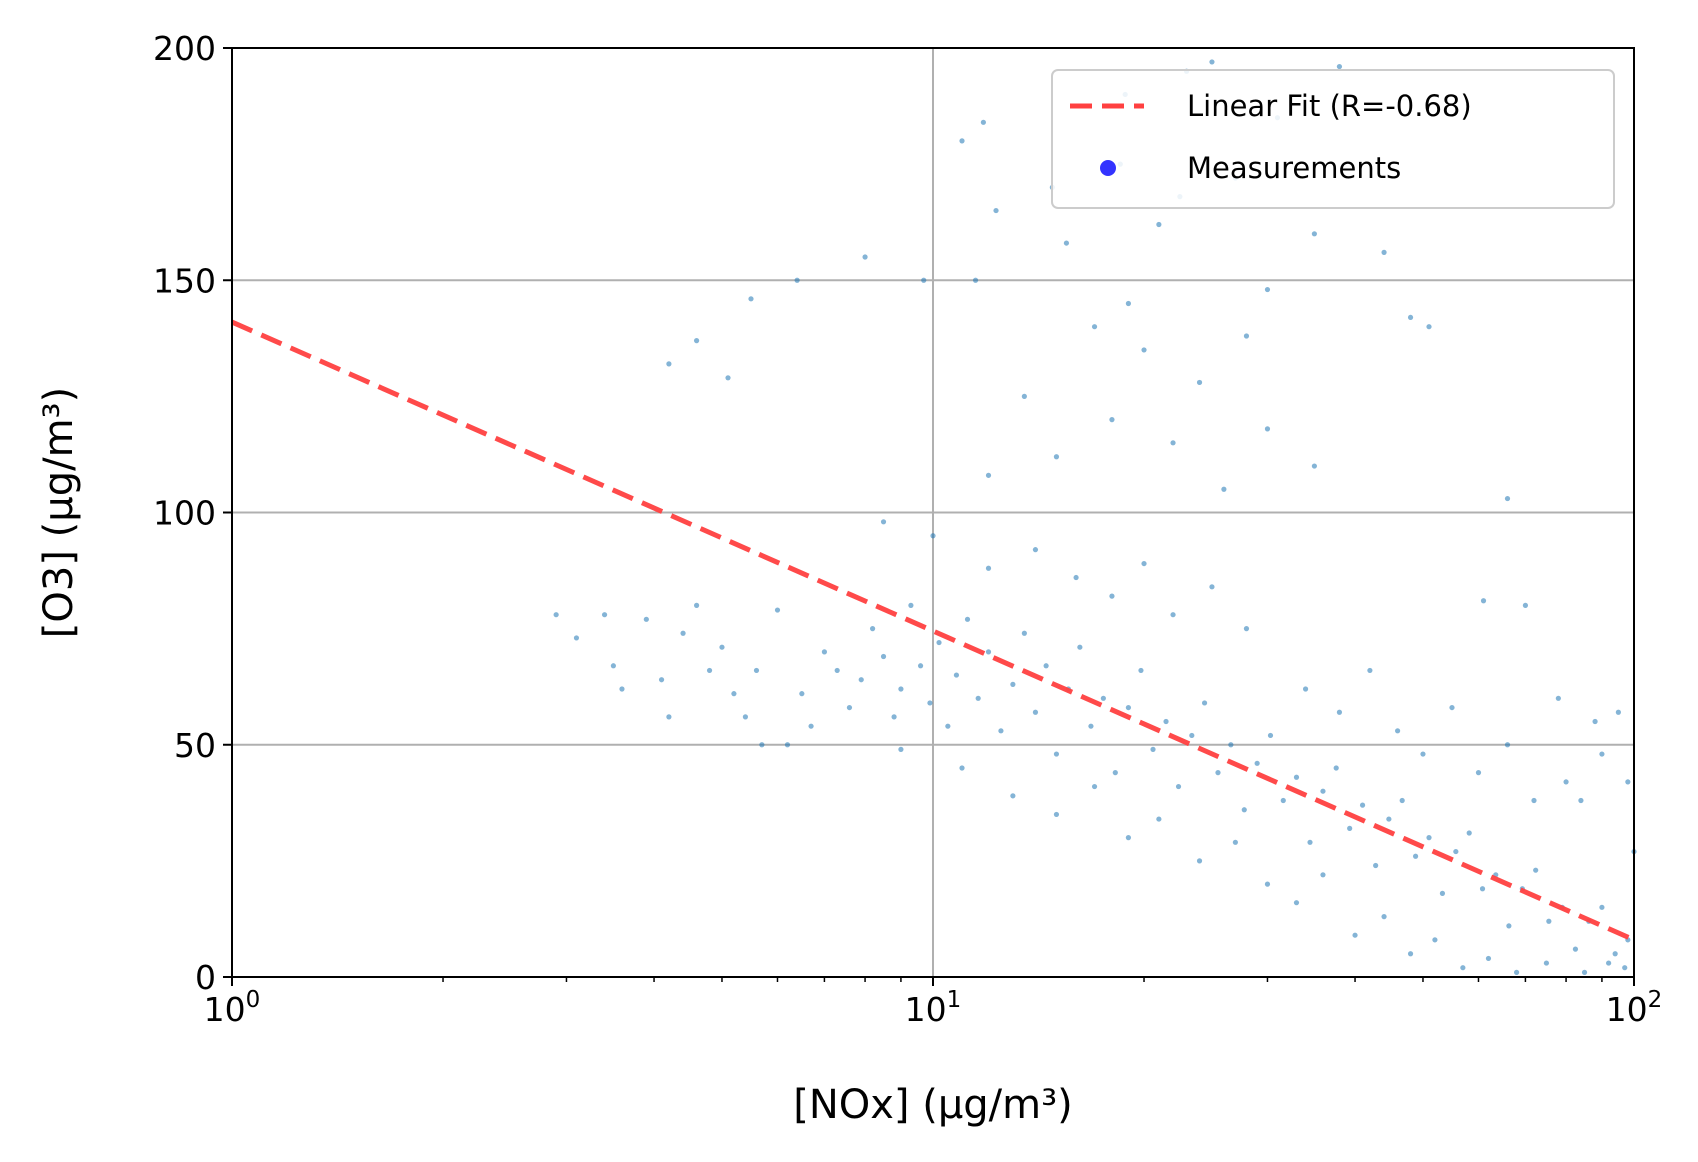  I want to click on legend-box, so click(1333, 139).